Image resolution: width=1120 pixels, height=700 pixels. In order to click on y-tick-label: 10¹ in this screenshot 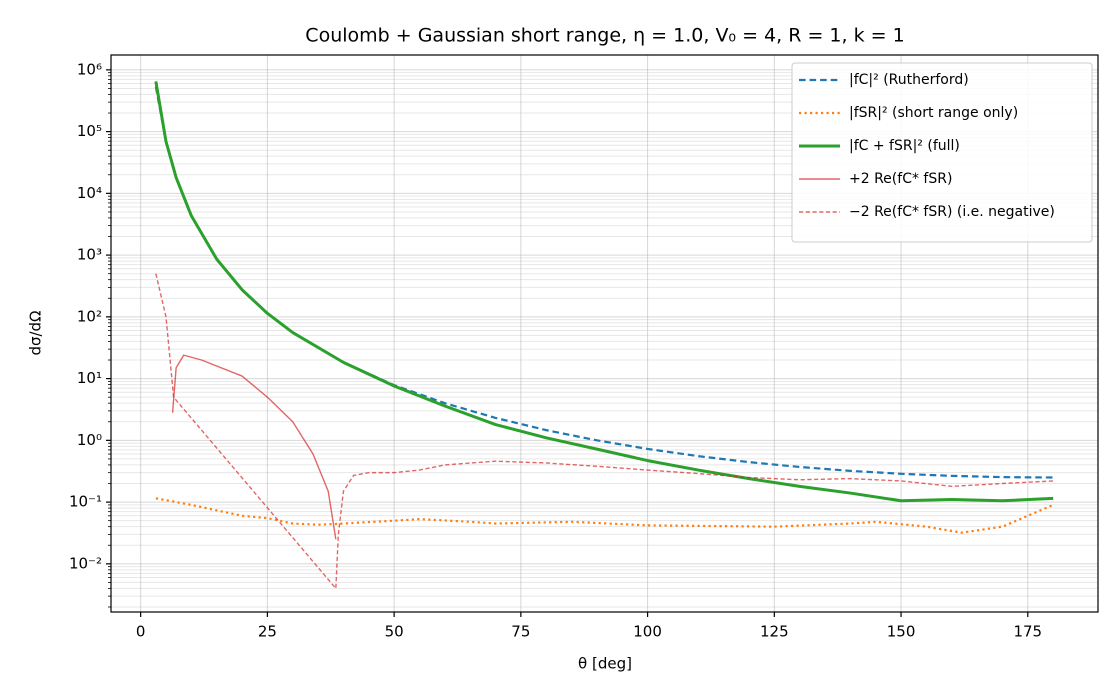, I will do `click(89, 378)`.